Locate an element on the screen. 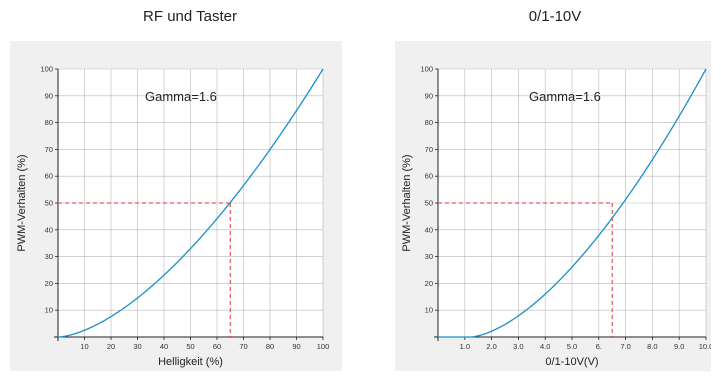  x-axis-label: Helligkeit (%) is located at coordinates (190, 362).